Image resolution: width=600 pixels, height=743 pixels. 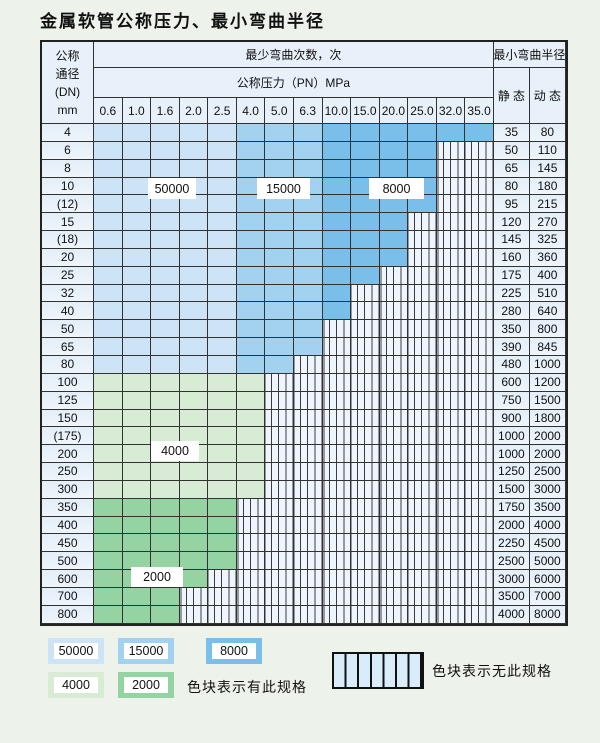 I want to click on dynamic-cell: 5000, so click(x=547, y=561).